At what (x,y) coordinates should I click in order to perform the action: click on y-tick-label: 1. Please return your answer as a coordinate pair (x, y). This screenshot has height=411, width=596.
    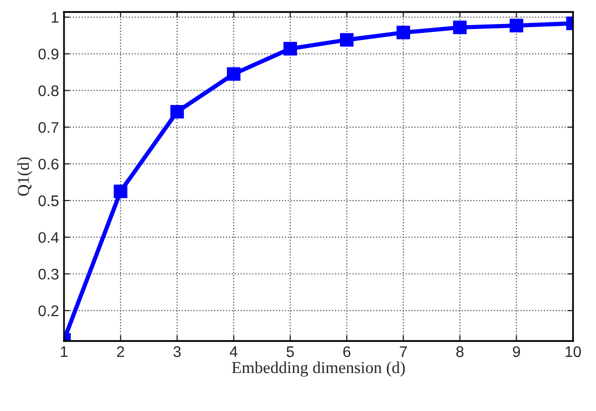
    Looking at the image, I should click on (55, 17).